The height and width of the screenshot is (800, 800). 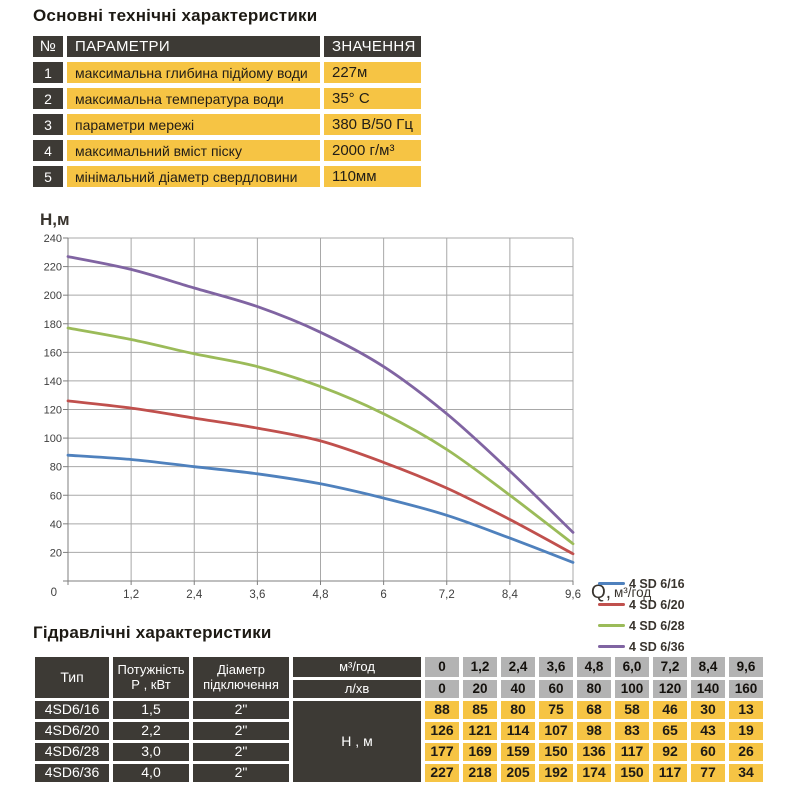 What do you see at coordinates (657, 625) in the screenshot?
I see `legend-label: 4 SD 6/28` at bounding box center [657, 625].